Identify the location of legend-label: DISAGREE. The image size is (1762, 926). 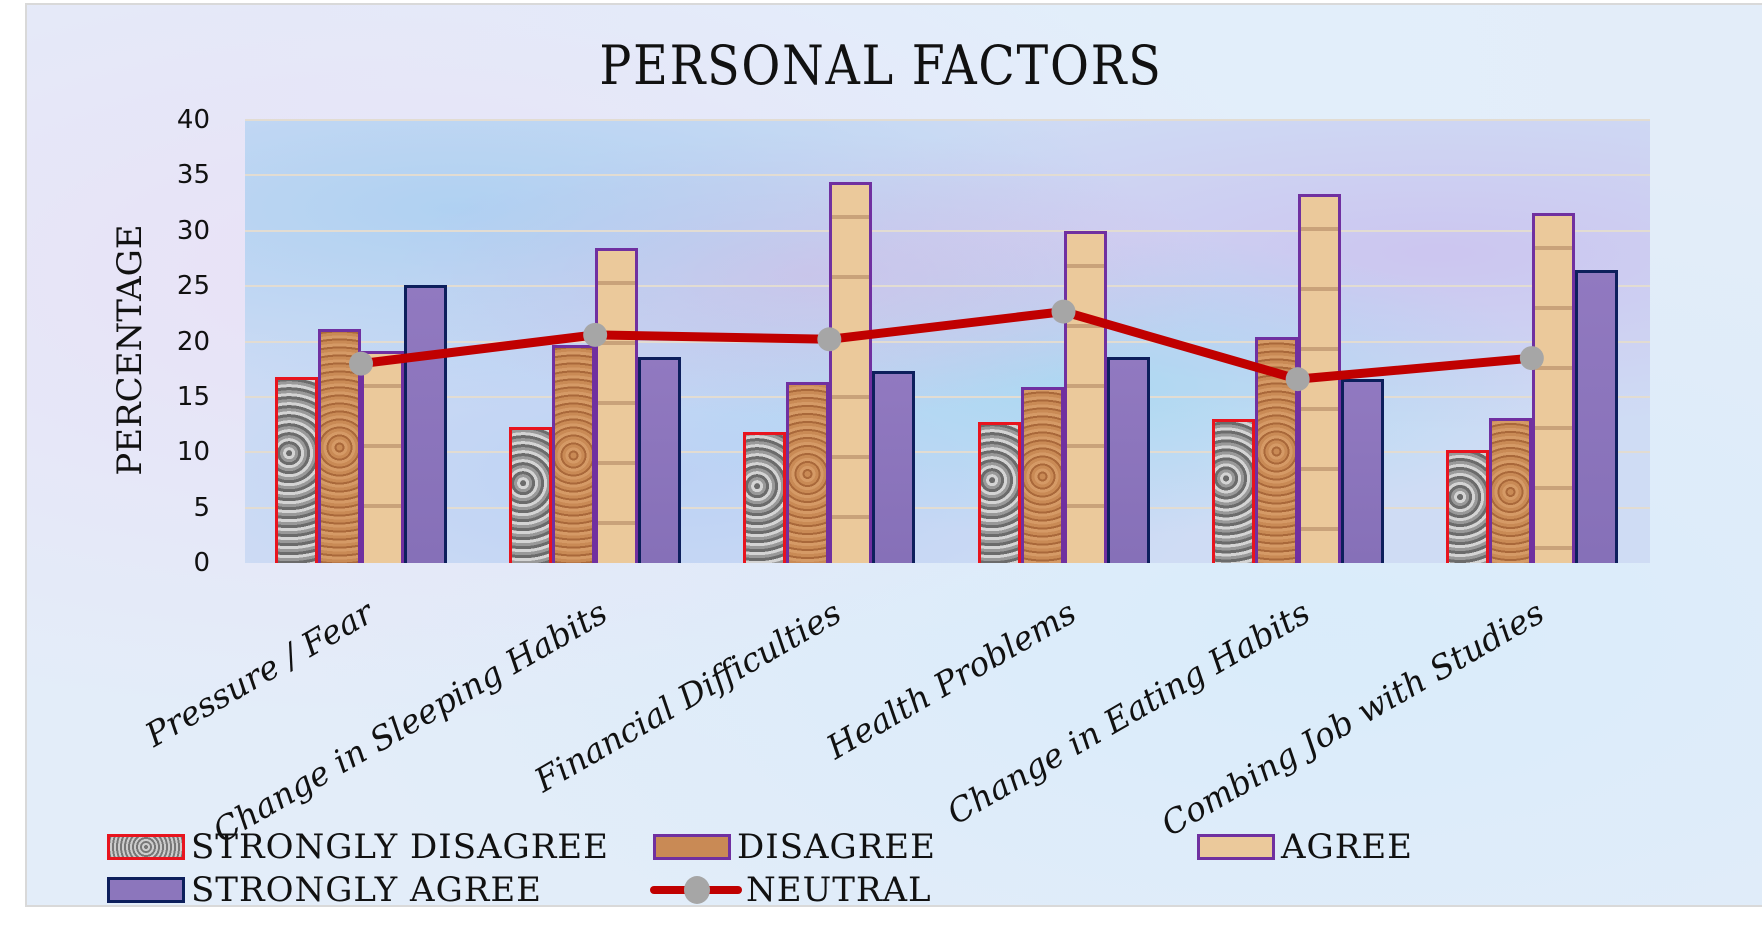
(836, 847).